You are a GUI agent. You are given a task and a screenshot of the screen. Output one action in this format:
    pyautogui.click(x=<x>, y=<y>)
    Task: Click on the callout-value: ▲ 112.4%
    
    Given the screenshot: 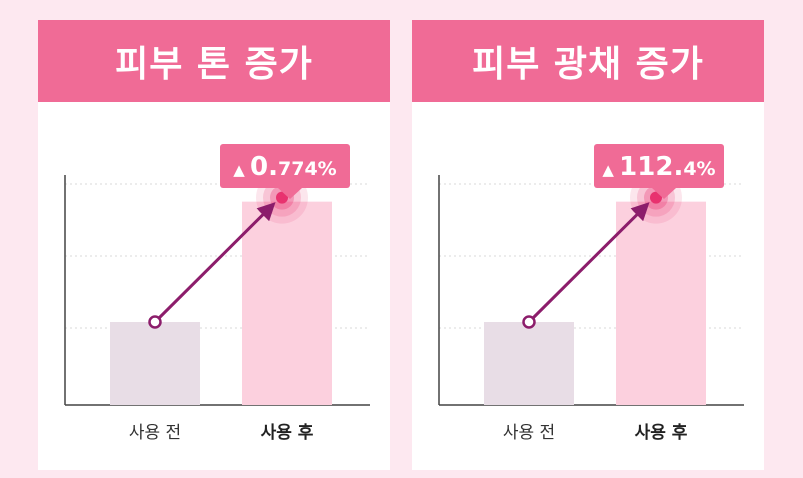 What is the action you would take?
    pyautogui.click(x=658, y=167)
    